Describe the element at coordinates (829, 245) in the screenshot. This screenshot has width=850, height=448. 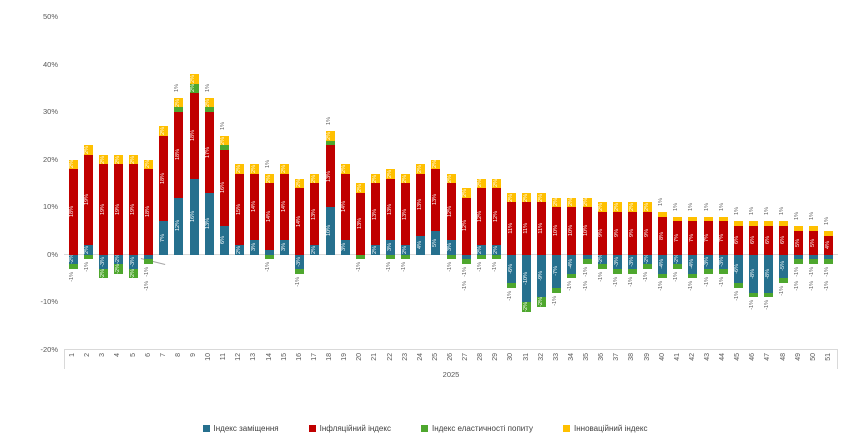
I see `bar-segment: 4%` at that location.